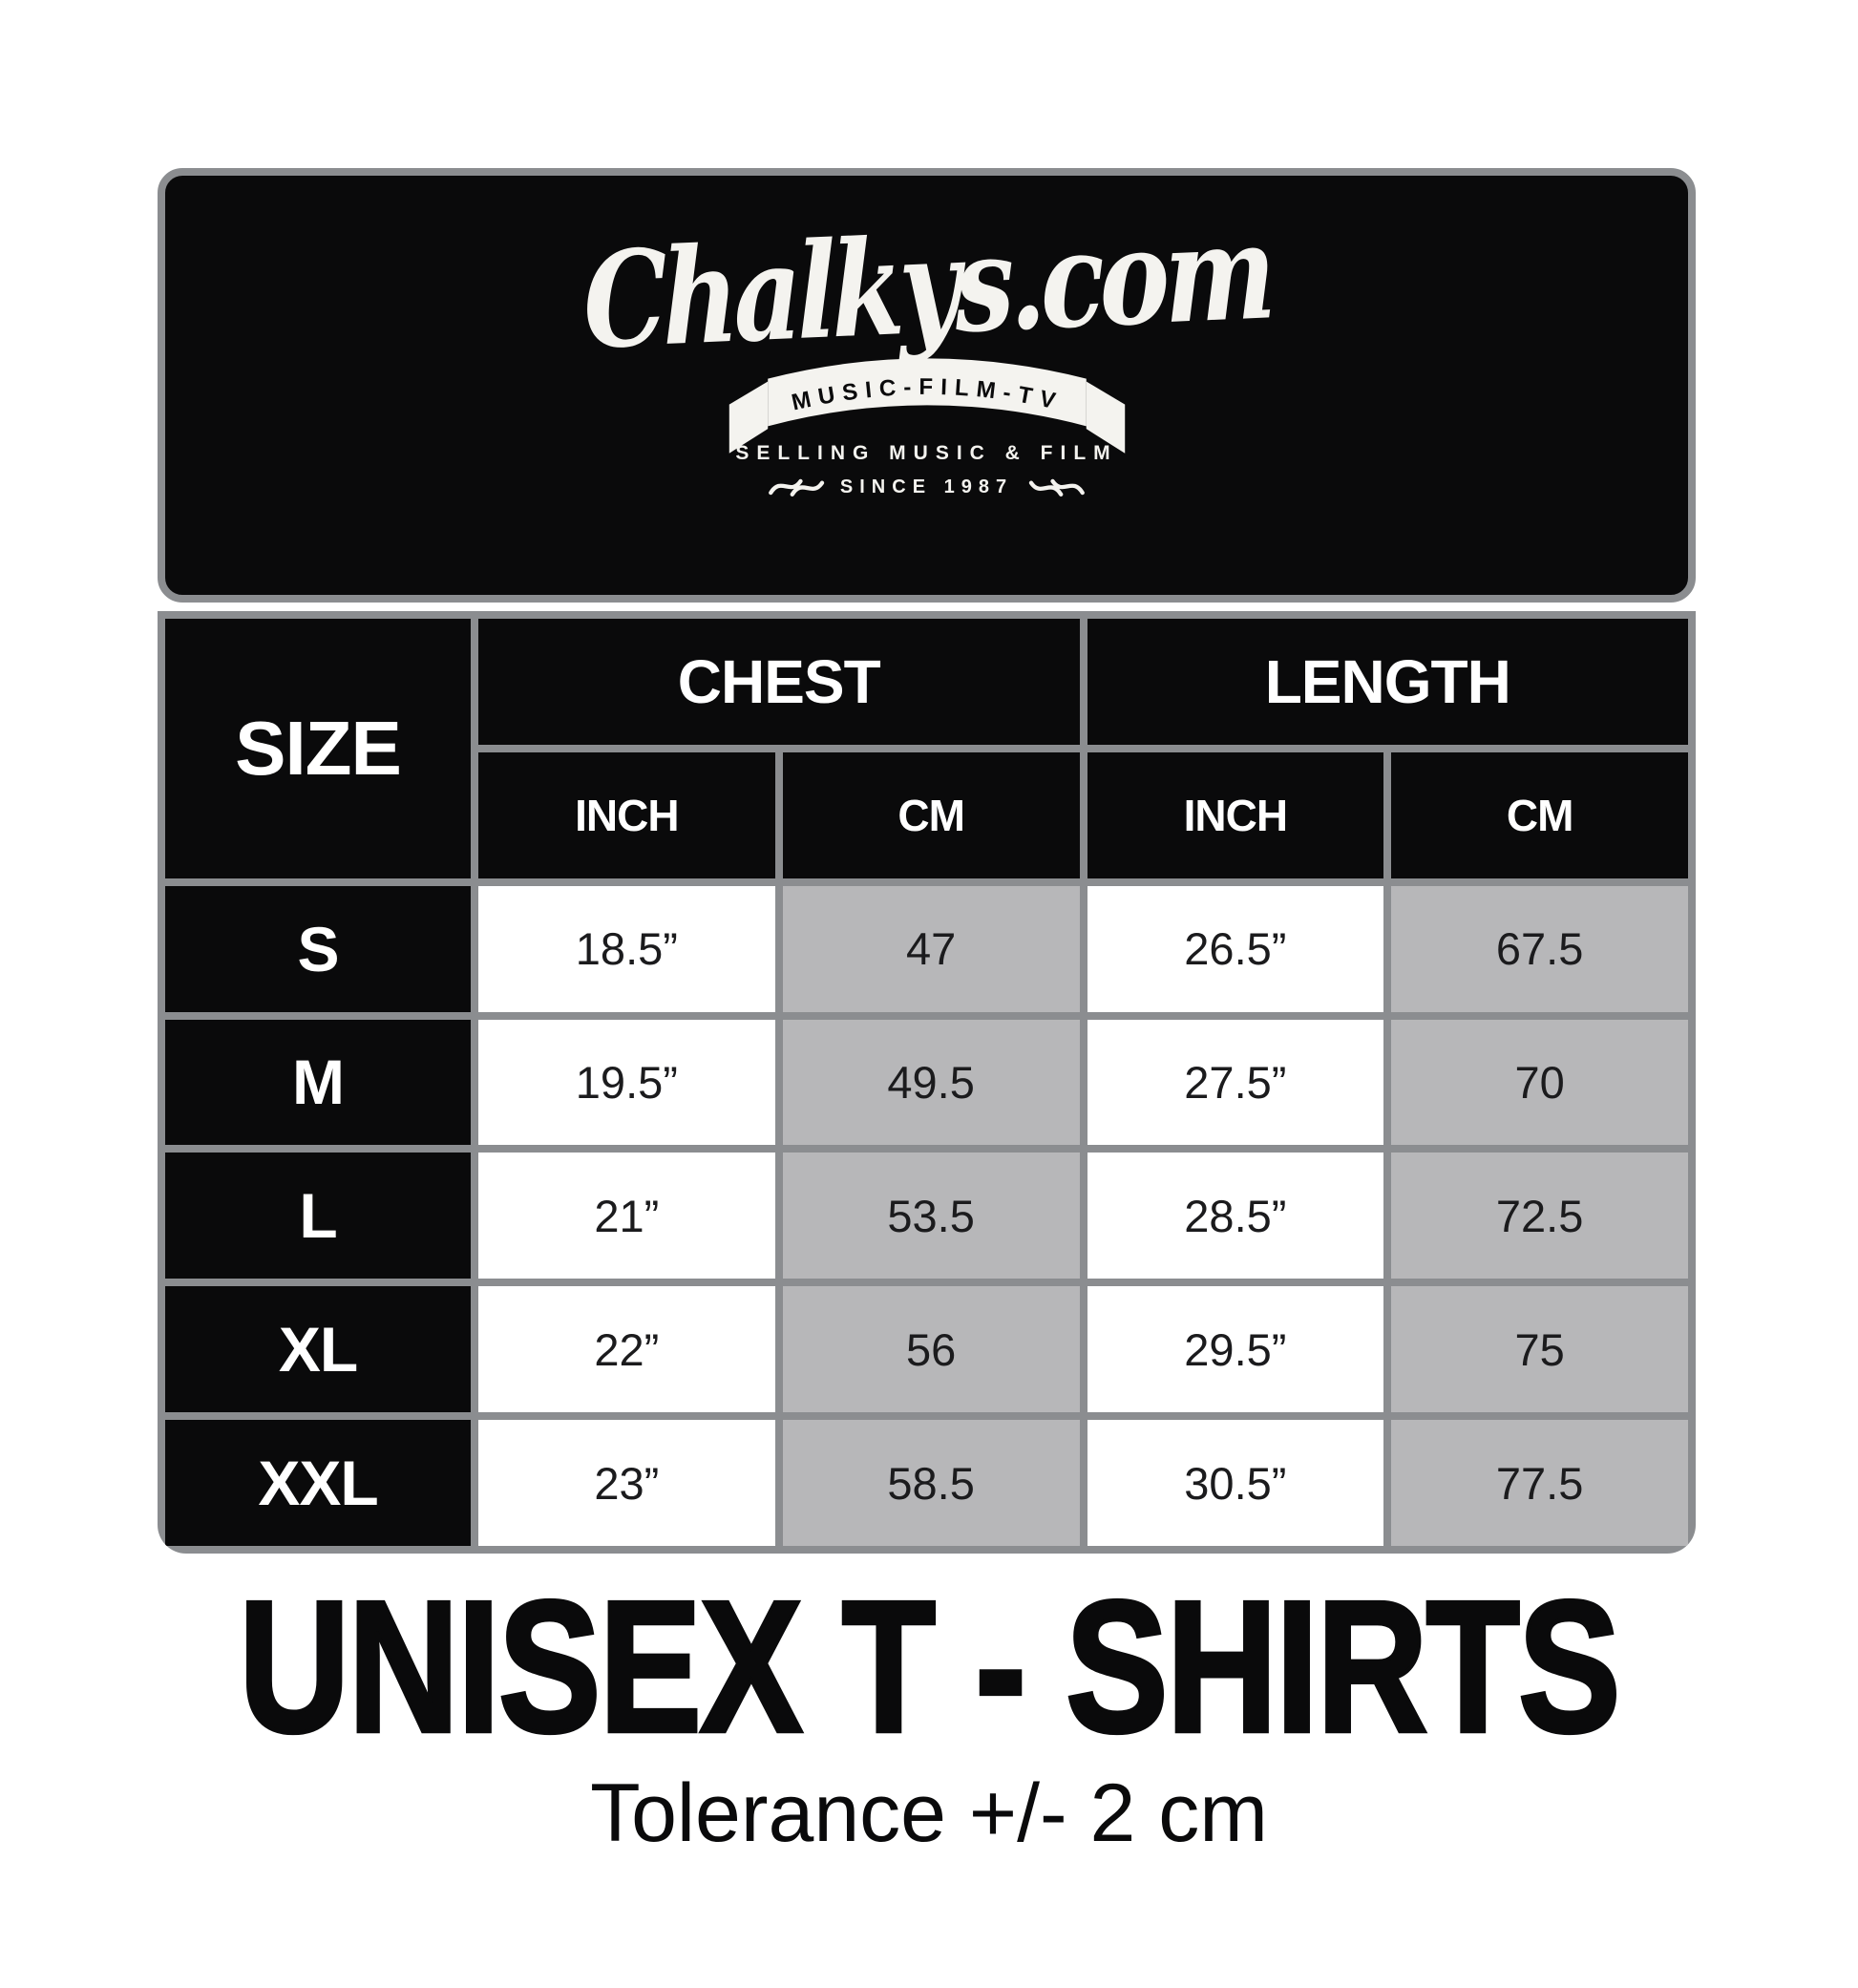  I want to click on chest-cm-value-cell: 53.5, so click(931, 1216).